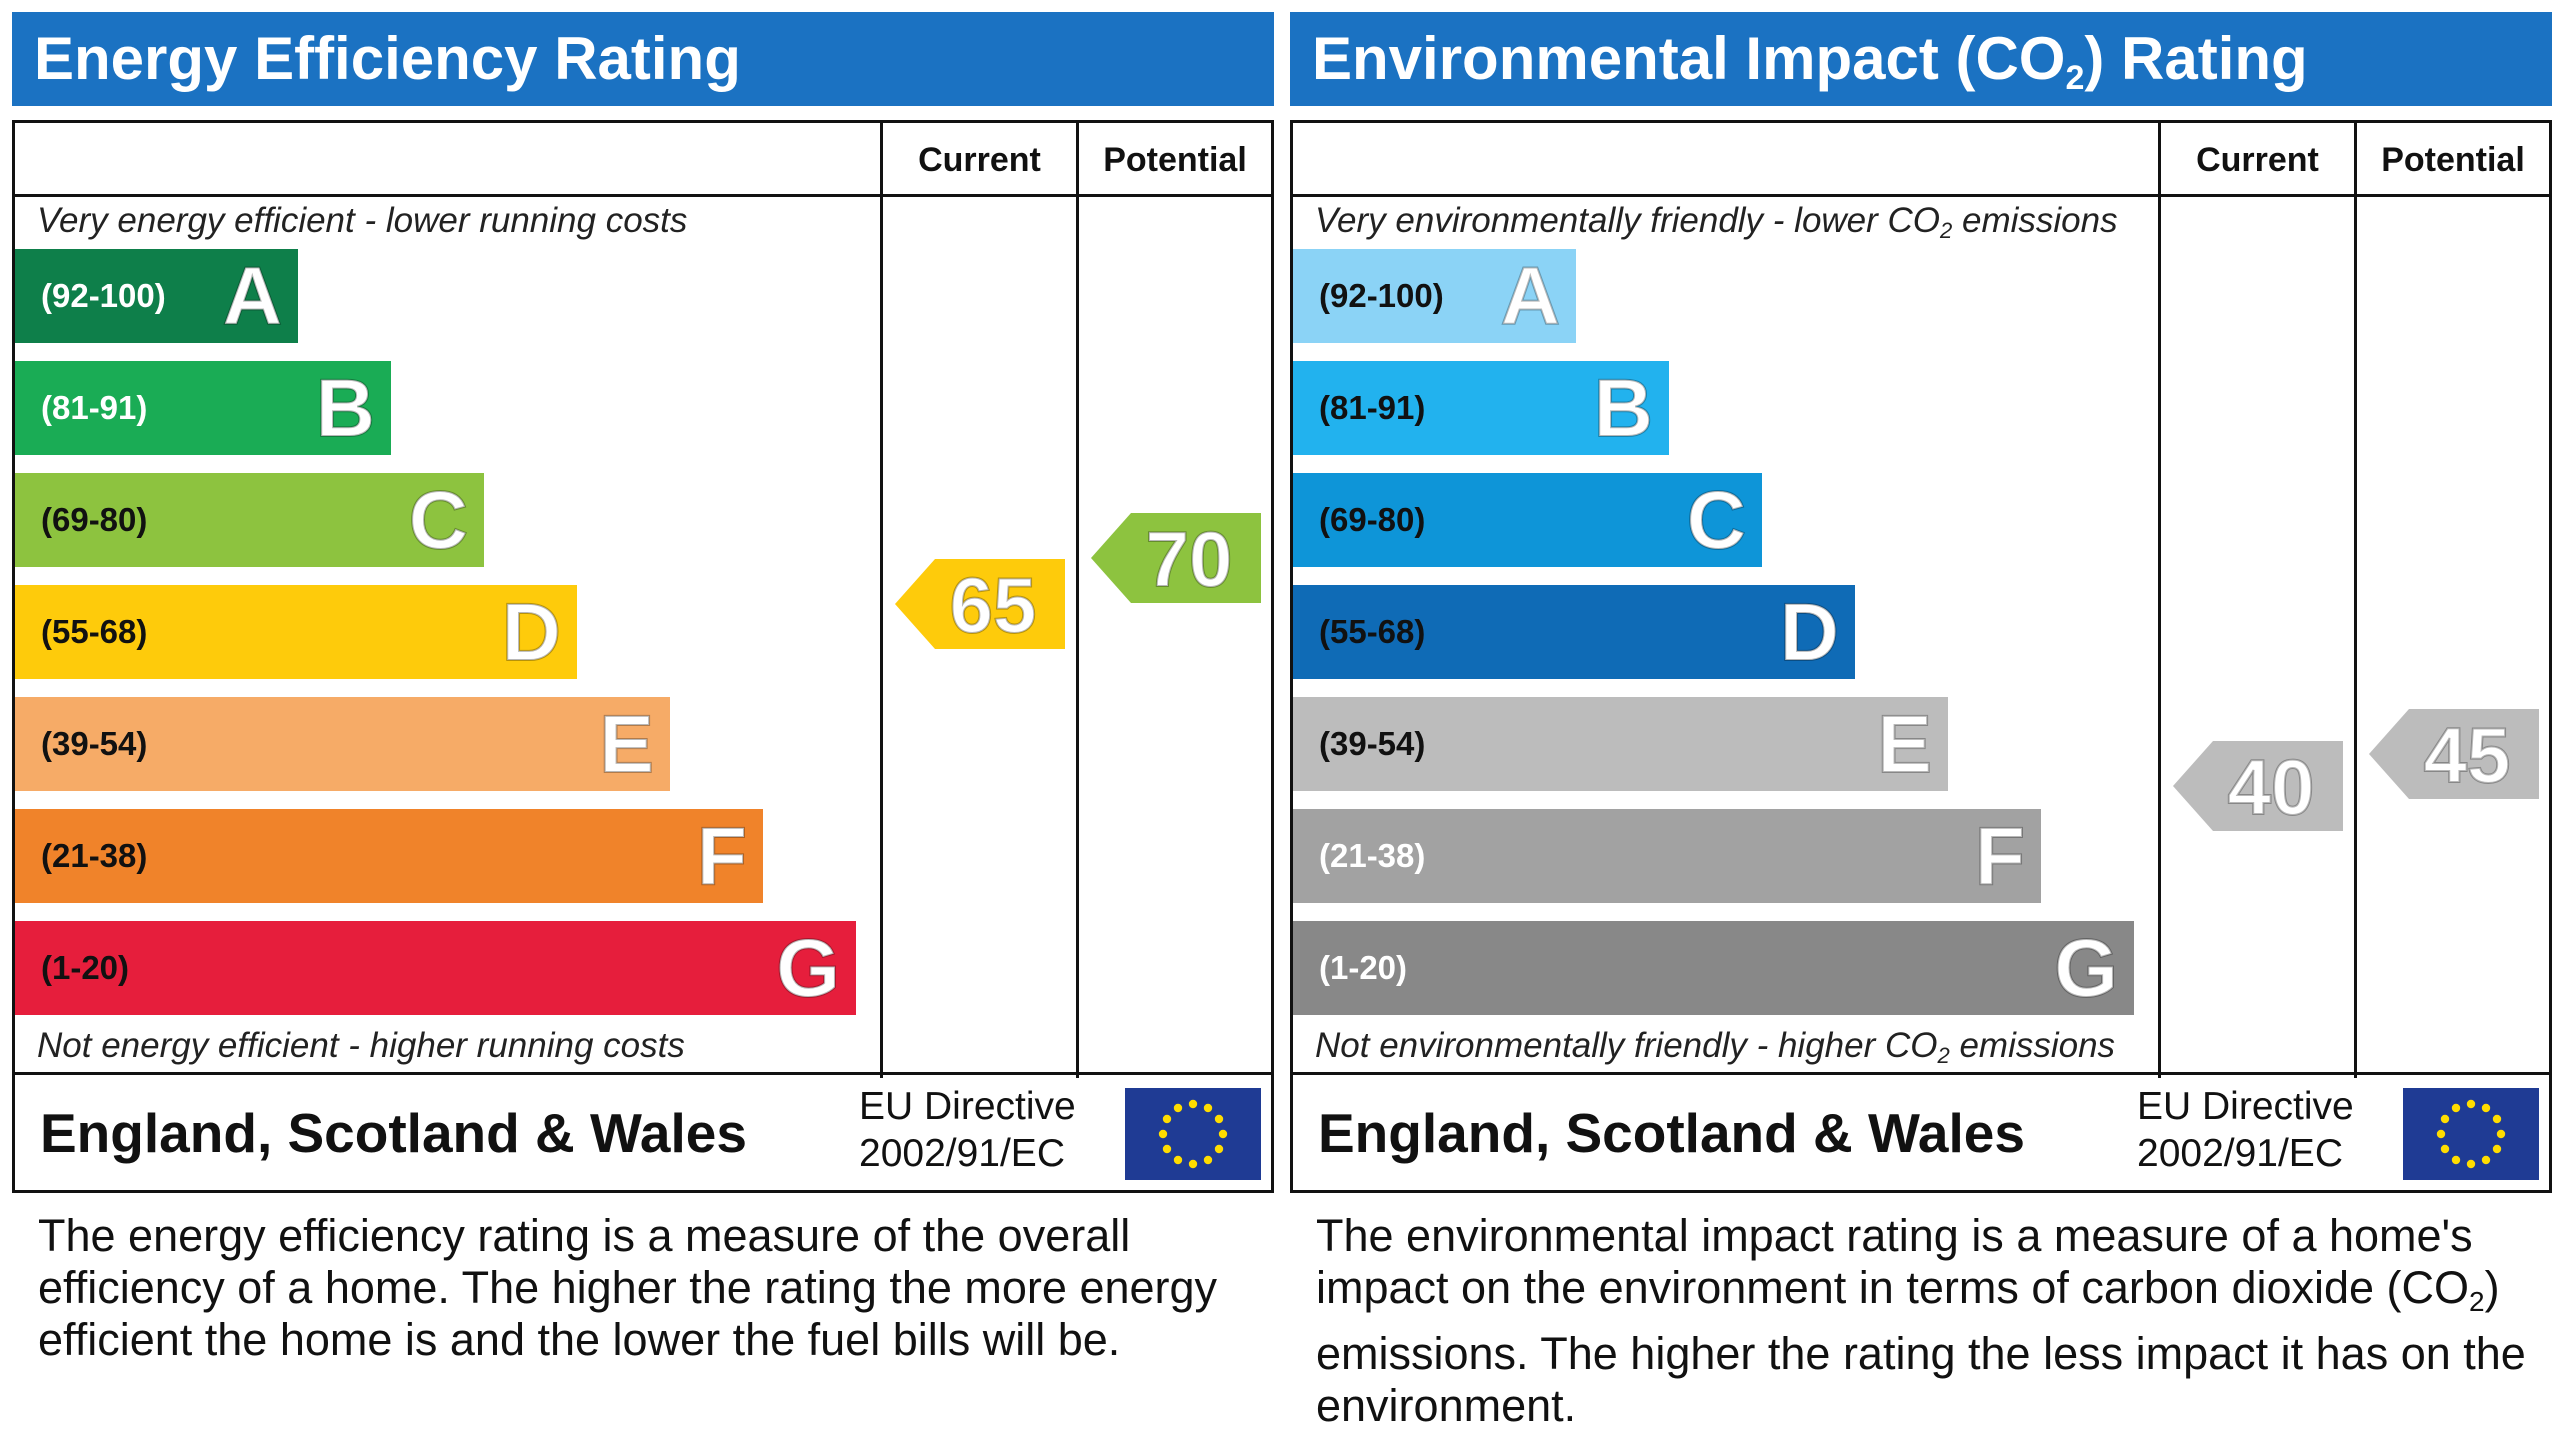 Image resolution: width=2560 pixels, height=1432 pixels. Describe the element at coordinates (962, 1153) in the screenshot. I see `directive-line: 2002/91/EC` at that location.